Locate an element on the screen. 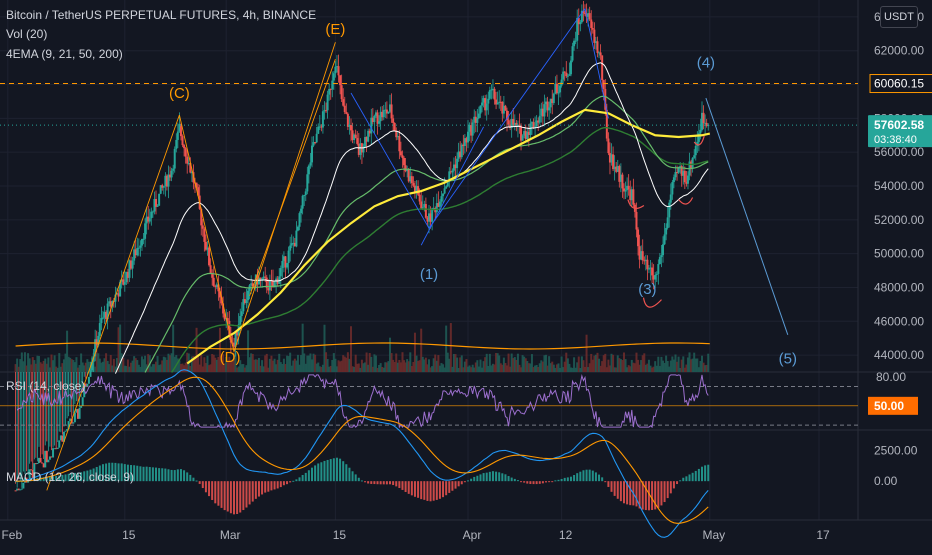 This screenshot has width=932, height=555. wave-line-orange is located at coordinates (284, 197).